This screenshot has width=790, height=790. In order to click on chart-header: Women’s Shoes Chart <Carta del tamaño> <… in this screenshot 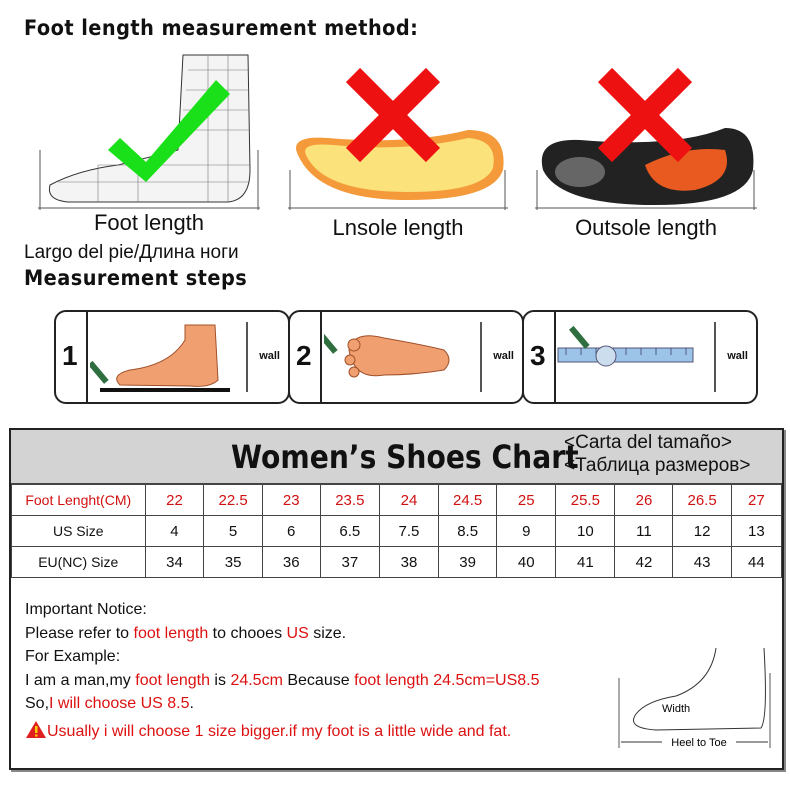, I will do `click(396, 457)`.